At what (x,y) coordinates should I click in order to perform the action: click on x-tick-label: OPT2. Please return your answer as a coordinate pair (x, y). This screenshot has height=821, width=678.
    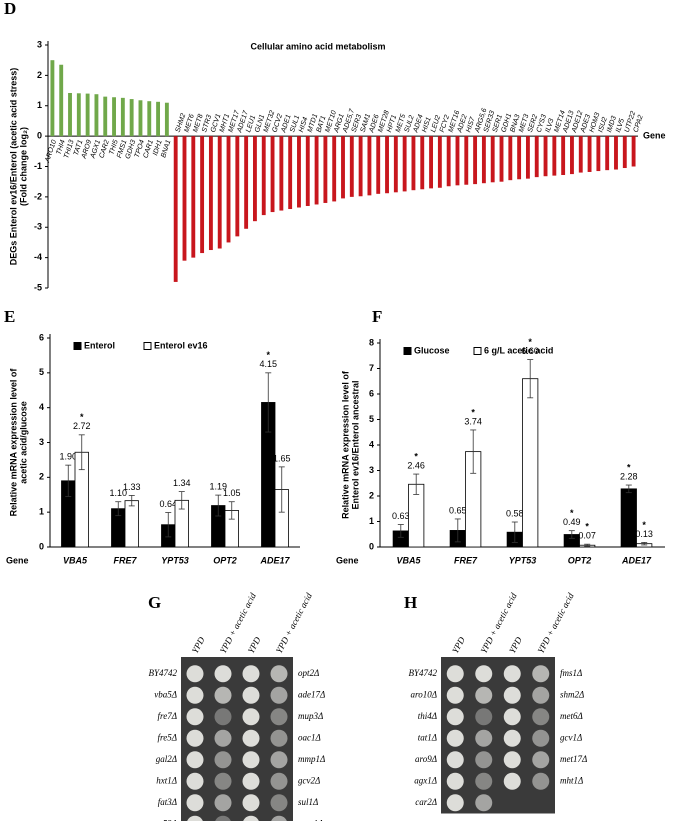
    Looking at the image, I should click on (580, 560).